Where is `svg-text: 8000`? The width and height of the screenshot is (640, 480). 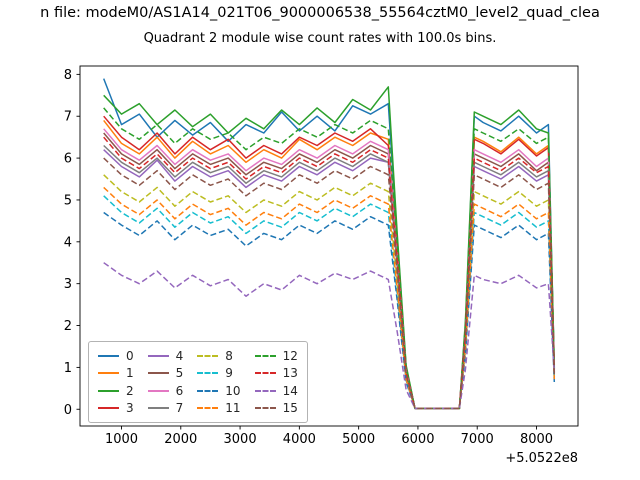
svg-text: 8000 is located at coordinates (536, 439).